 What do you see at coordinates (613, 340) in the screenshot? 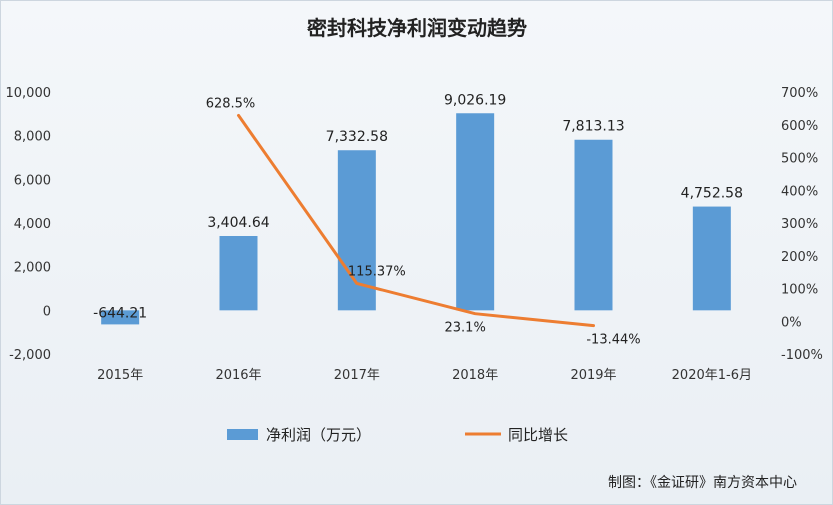
I see `growth-value-label: -13.44%` at bounding box center [613, 340].